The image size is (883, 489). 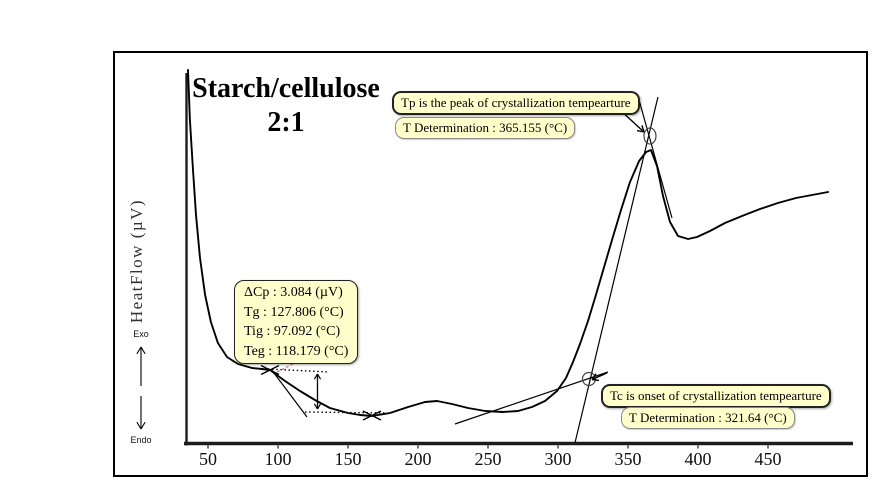 What do you see at coordinates (136, 261) in the screenshot?
I see `y-axis-label: HeatFlow (µV)` at bounding box center [136, 261].